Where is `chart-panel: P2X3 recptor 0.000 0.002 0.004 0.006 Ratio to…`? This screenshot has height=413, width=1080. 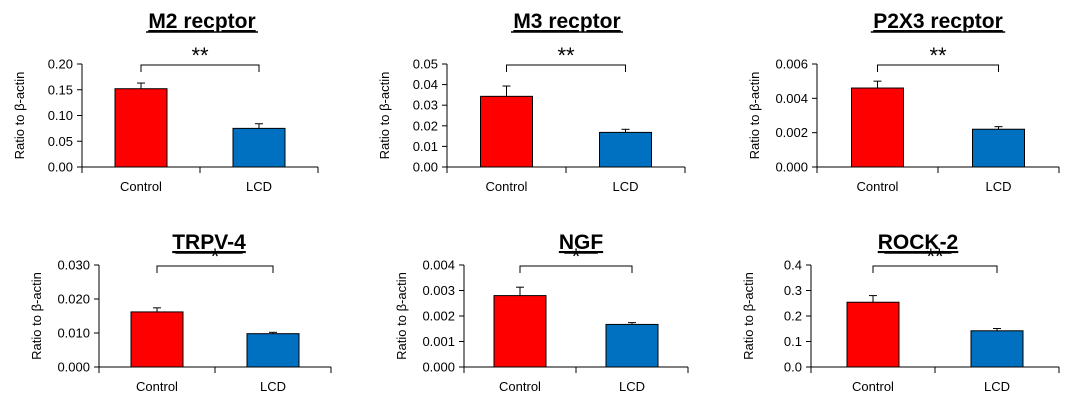 chart-panel: P2X3 recptor 0.000 0.002 0.004 0.006 Ratio to… is located at coordinates (903, 102).